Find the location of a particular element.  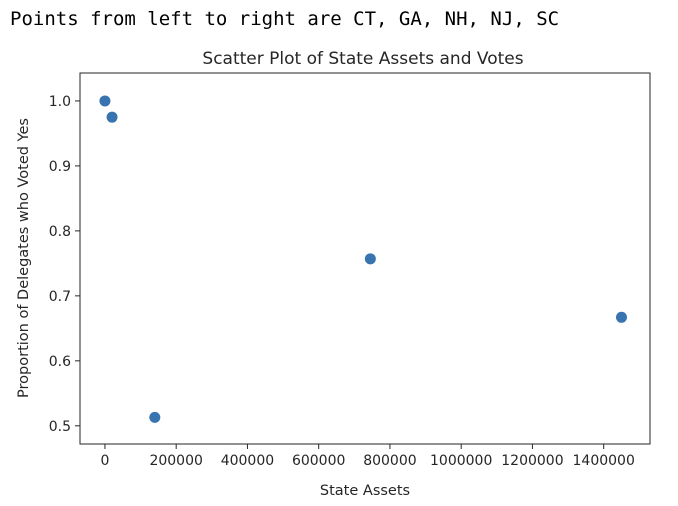

x-tick-label: 0 is located at coordinates (104, 461).